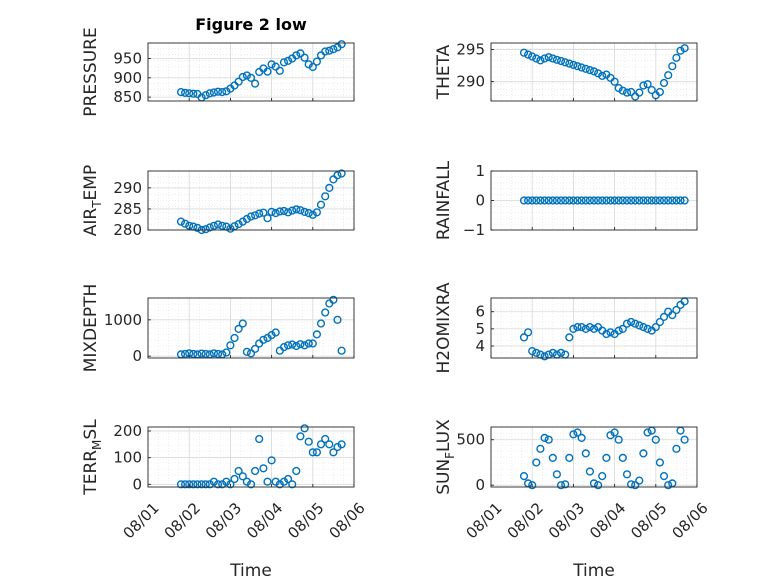 This screenshot has height=583, width=778. What do you see at coordinates (444, 72) in the screenshot?
I see `y-axis-label: THETA` at bounding box center [444, 72].